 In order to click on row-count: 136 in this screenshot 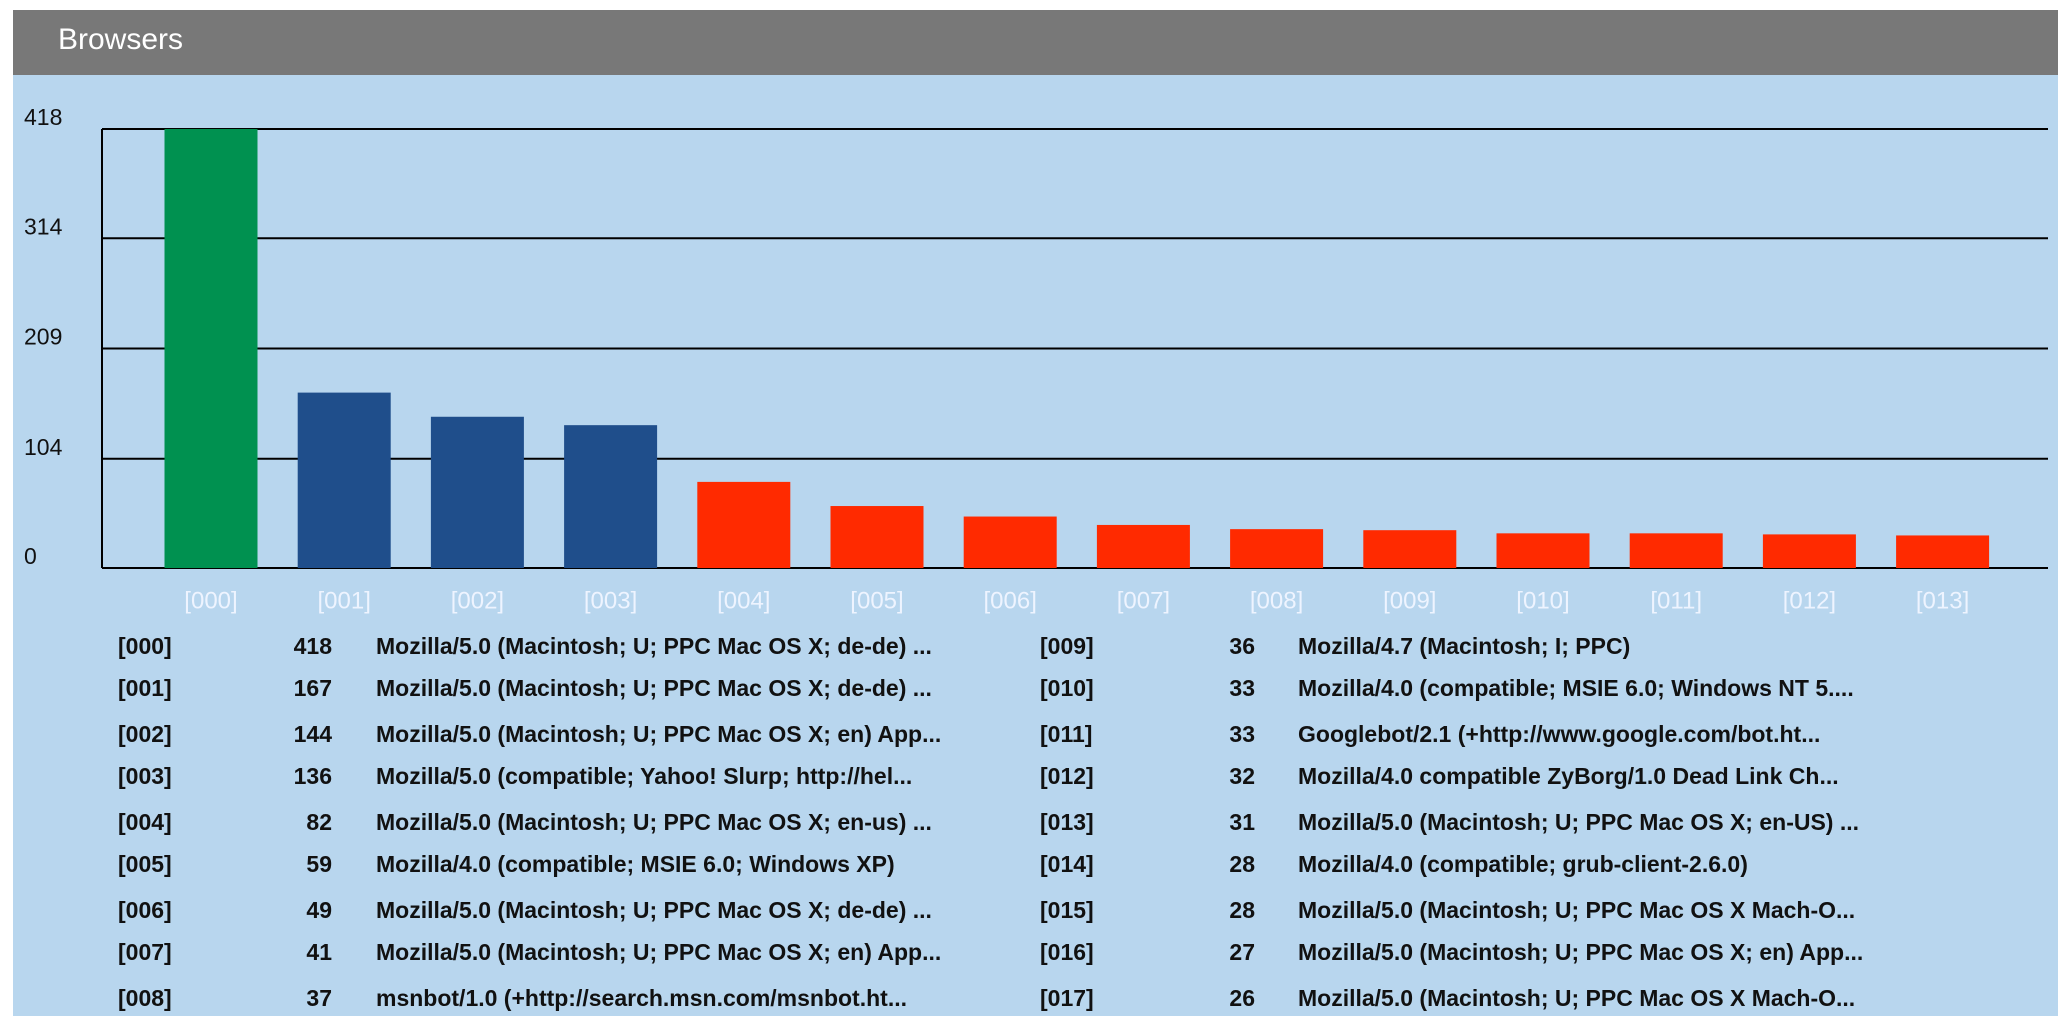, I will do `click(313, 776)`.